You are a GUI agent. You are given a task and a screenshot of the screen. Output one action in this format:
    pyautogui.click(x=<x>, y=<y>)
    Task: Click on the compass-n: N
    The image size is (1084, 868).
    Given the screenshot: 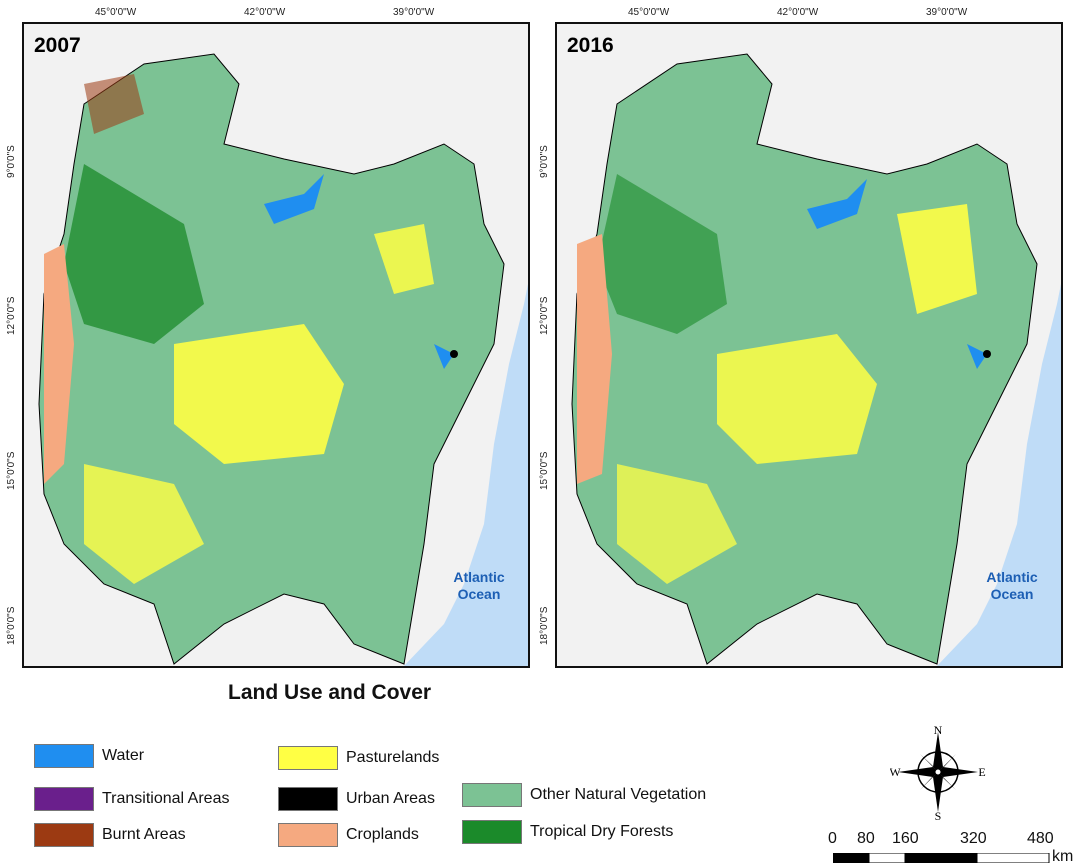 What is the action you would take?
    pyautogui.click(x=938, y=730)
    